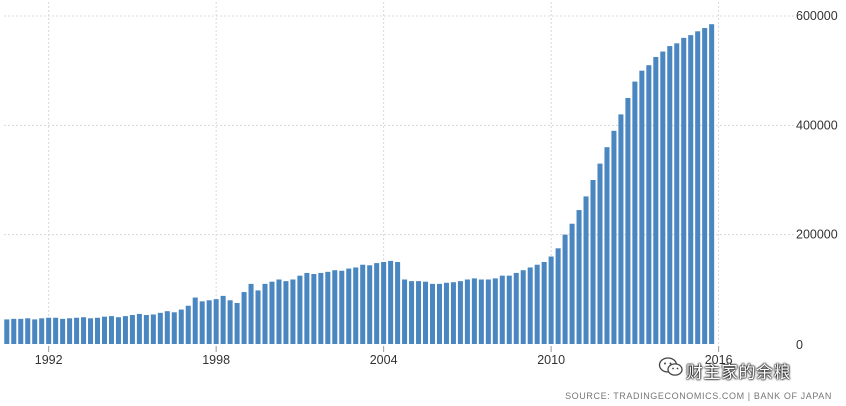 The image size is (846, 406). I want to click on y-tick-label: 200000, so click(817, 235).